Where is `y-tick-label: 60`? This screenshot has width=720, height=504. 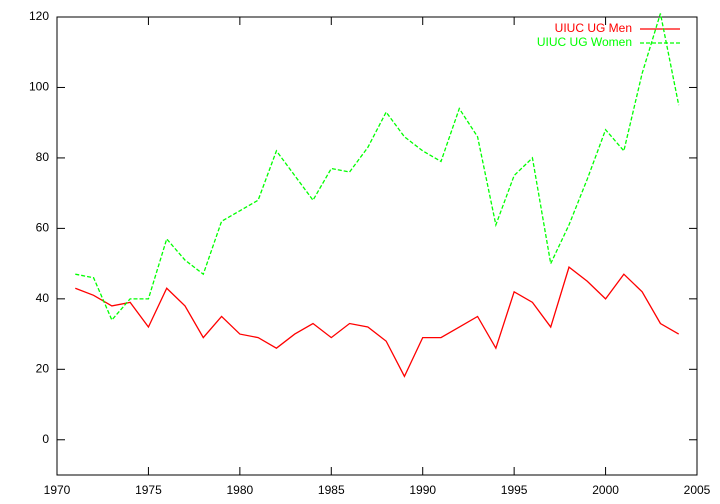 y-tick-label: 60 is located at coordinates (43, 228).